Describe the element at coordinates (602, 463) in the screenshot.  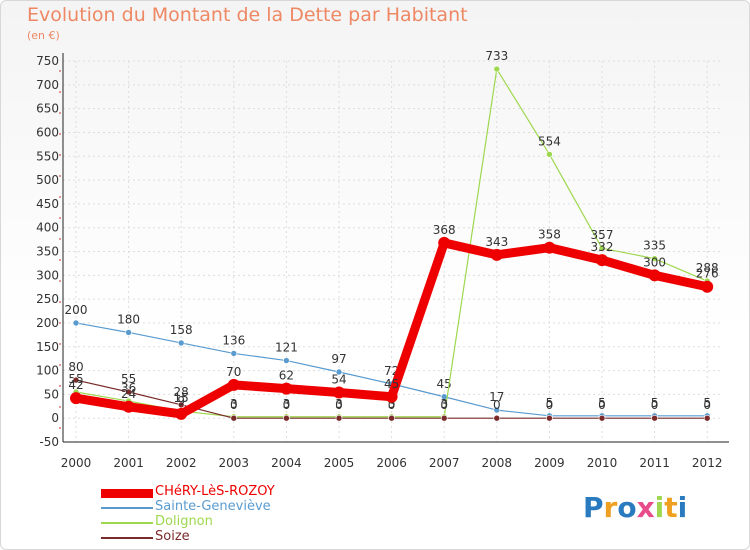
I see `x-tick-label: 2010` at that location.